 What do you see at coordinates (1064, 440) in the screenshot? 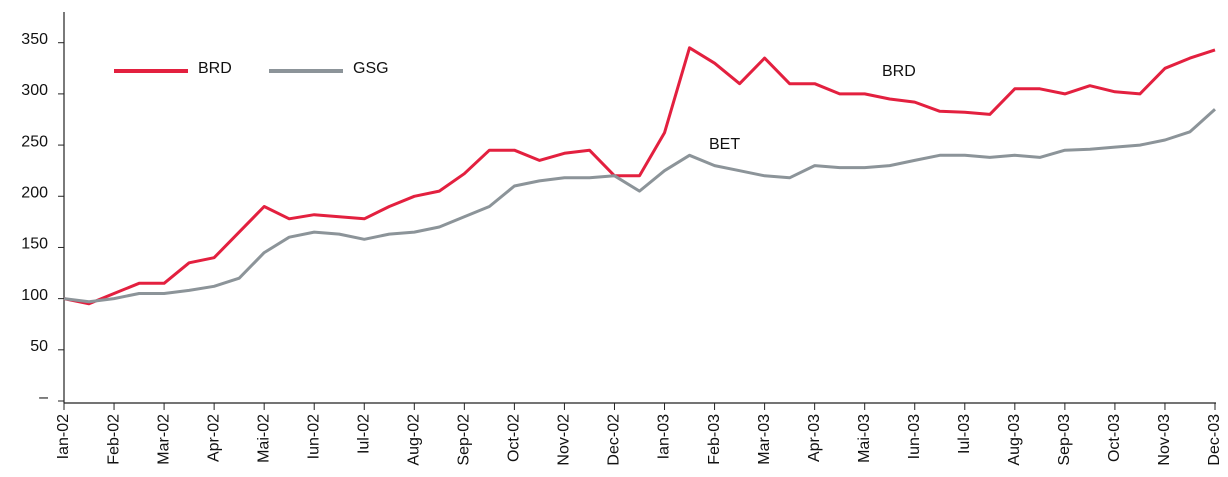
I see `x-tick-label: Sep-03` at bounding box center [1064, 440].